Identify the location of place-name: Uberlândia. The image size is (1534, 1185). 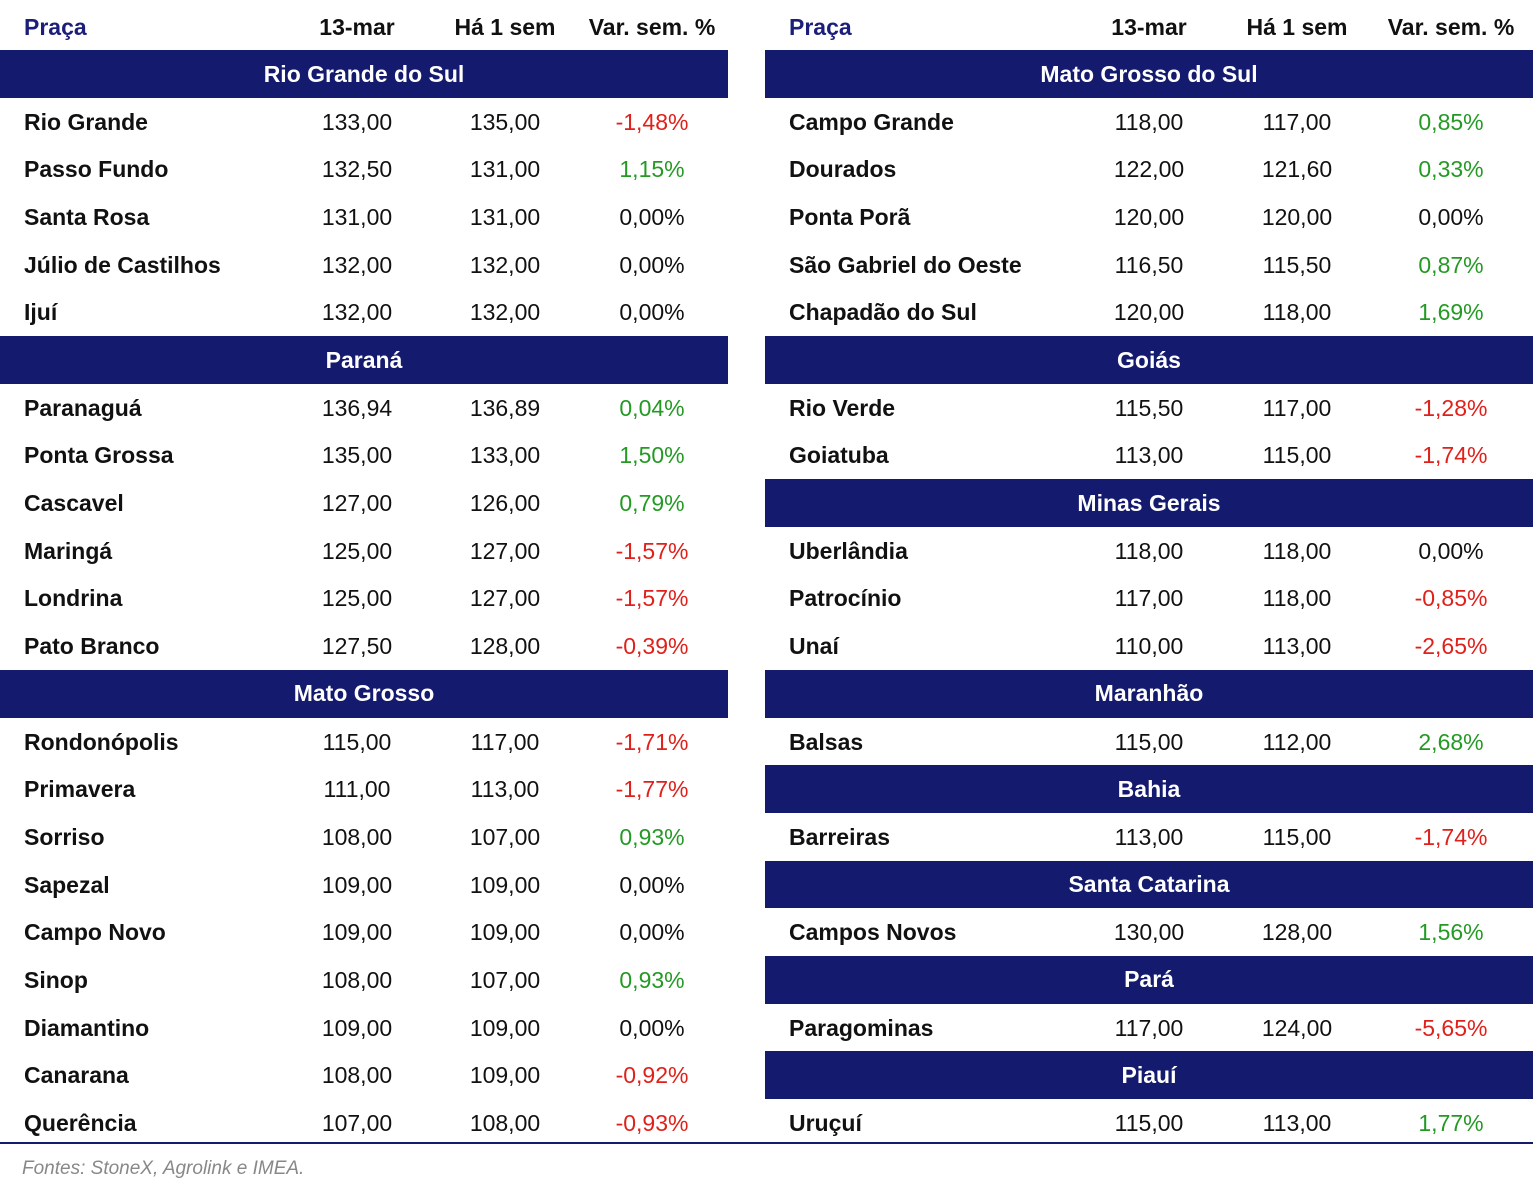
(848, 550).